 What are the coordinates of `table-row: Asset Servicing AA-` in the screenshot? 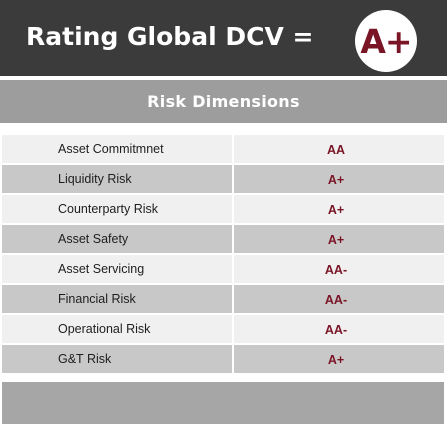 It's located at (223, 269).